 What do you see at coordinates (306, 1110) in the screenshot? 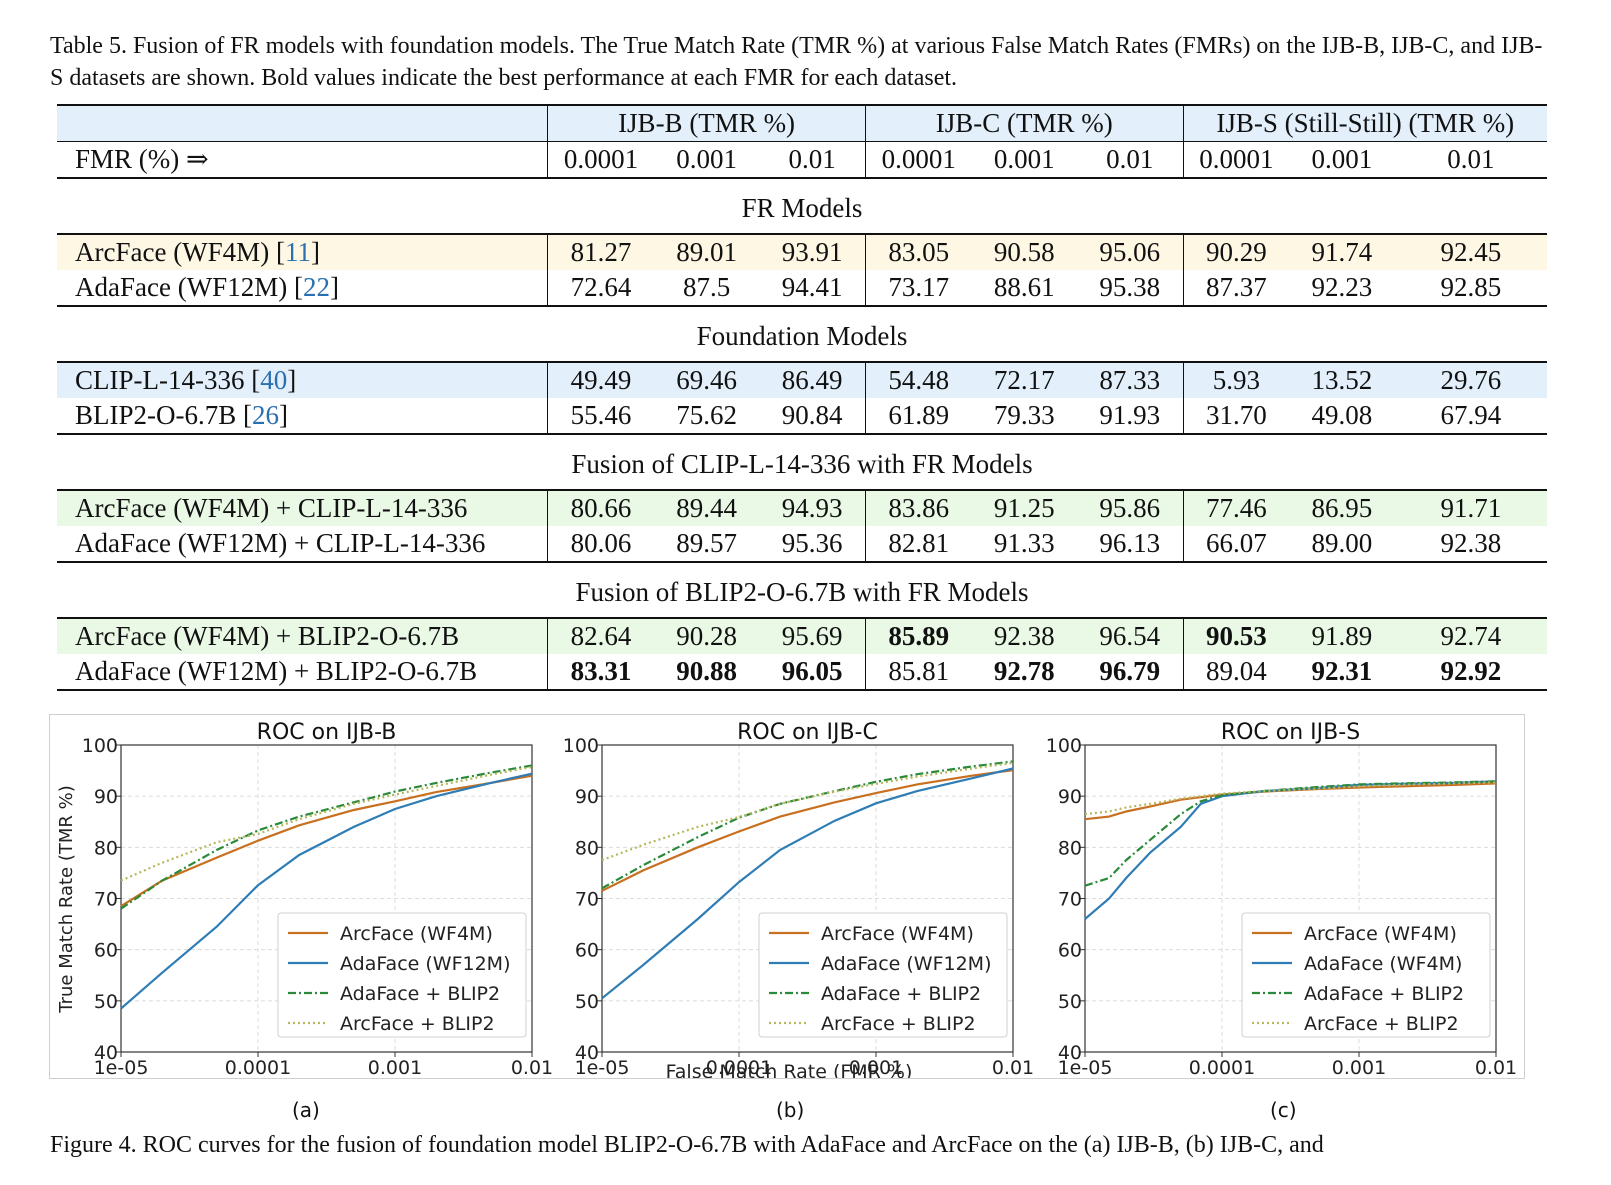
I see `subfigure-label-a: (a)` at bounding box center [306, 1110].